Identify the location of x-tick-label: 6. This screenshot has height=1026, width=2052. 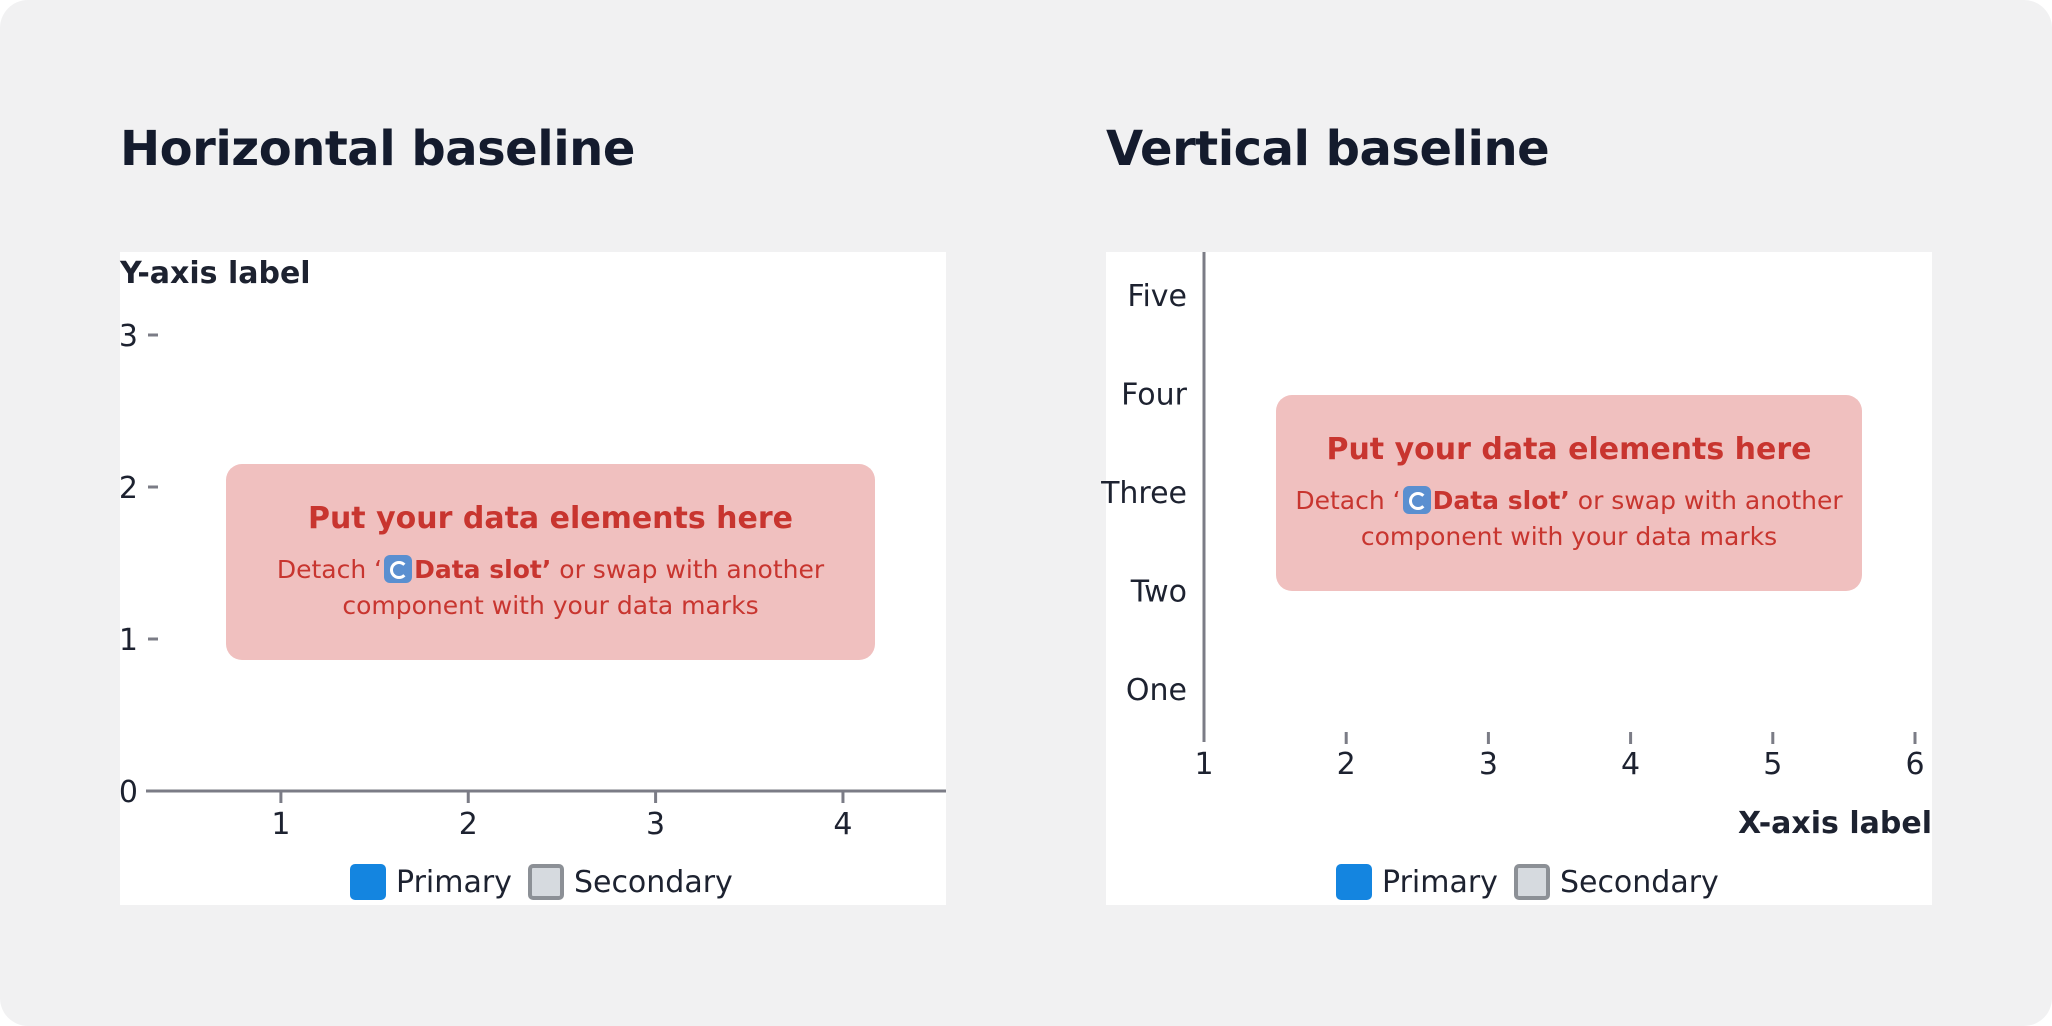
(1914, 764).